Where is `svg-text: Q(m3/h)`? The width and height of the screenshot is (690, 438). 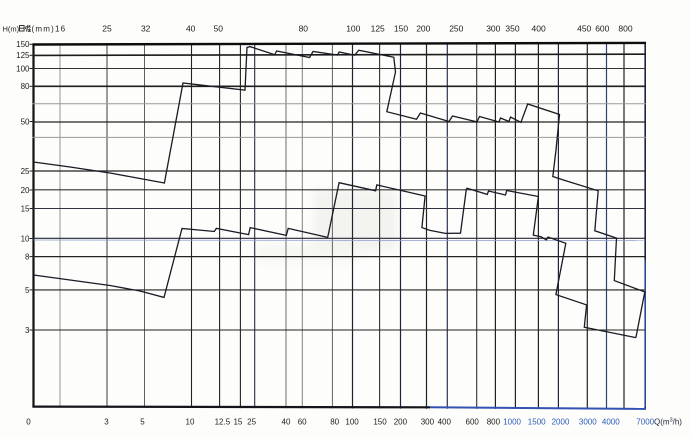
svg-text: Q(m3/h) is located at coordinates (668, 422).